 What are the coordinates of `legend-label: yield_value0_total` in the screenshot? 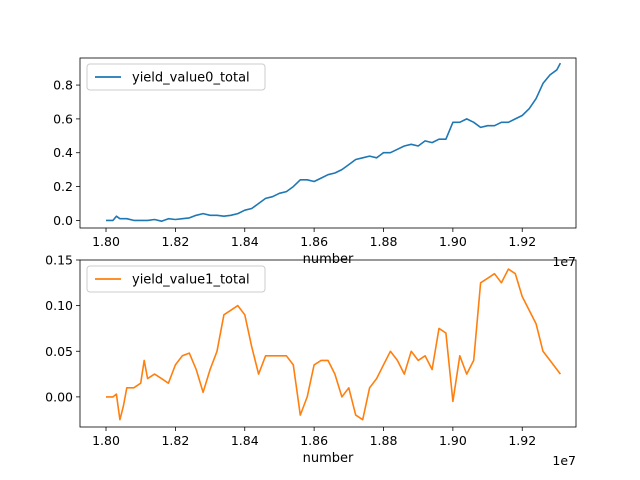 It's located at (191, 78).